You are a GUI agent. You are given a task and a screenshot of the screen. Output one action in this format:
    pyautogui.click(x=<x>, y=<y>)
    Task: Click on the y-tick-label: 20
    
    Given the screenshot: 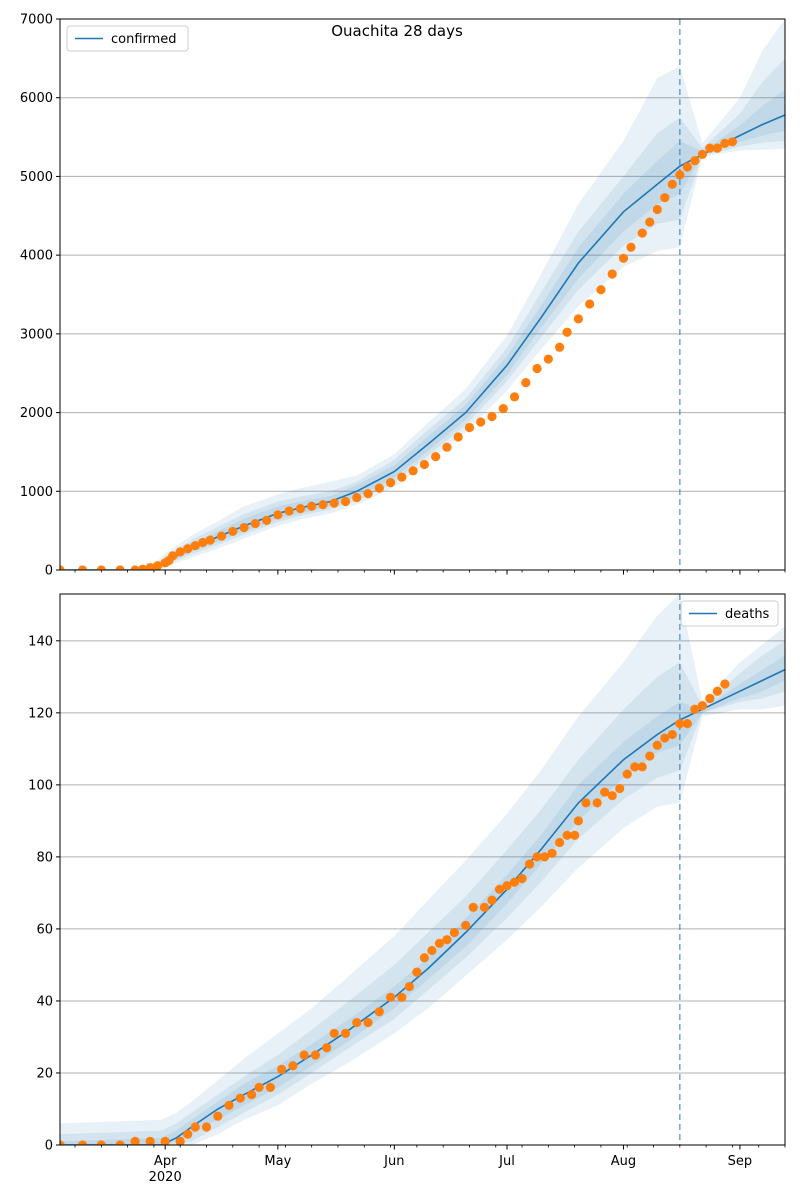 What is the action you would take?
    pyautogui.click(x=44, y=1073)
    